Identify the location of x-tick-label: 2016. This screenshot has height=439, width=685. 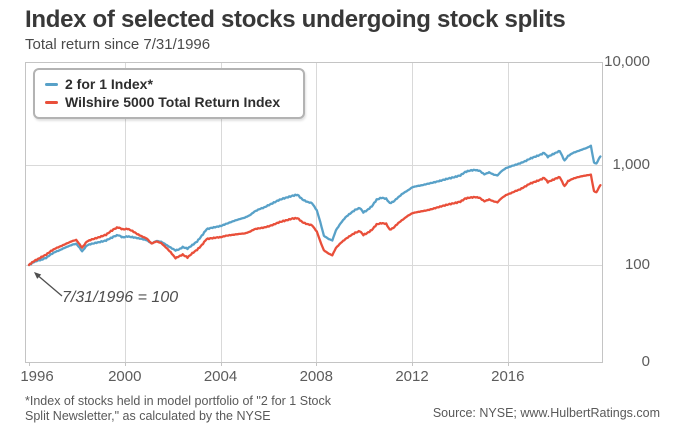
(508, 376).